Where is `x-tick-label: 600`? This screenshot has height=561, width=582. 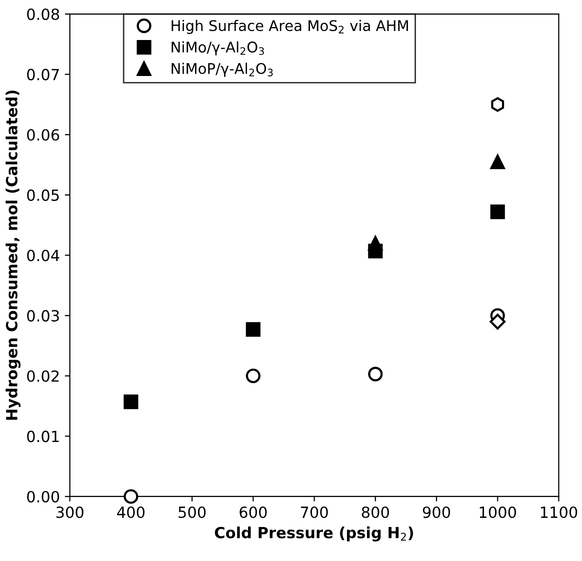 x-tick-label: 600 is located at coordinates (253, 512).